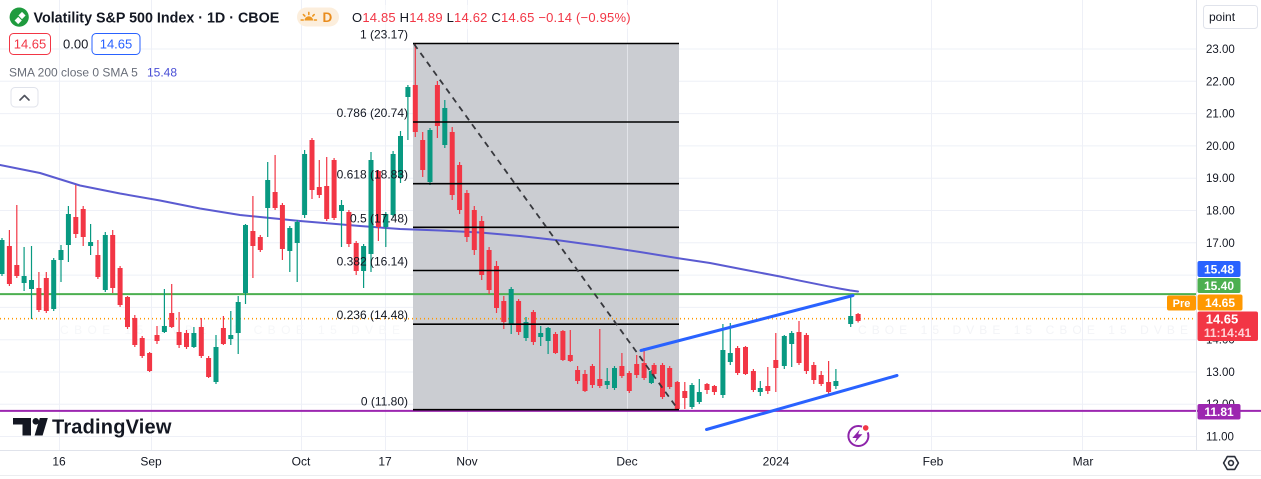 This screenshot has height=479, width=1261. What do you see at coordinates (112, 428) in the screenshot?
I see `svg-text: TradingView` at bounding box center [112, 428].